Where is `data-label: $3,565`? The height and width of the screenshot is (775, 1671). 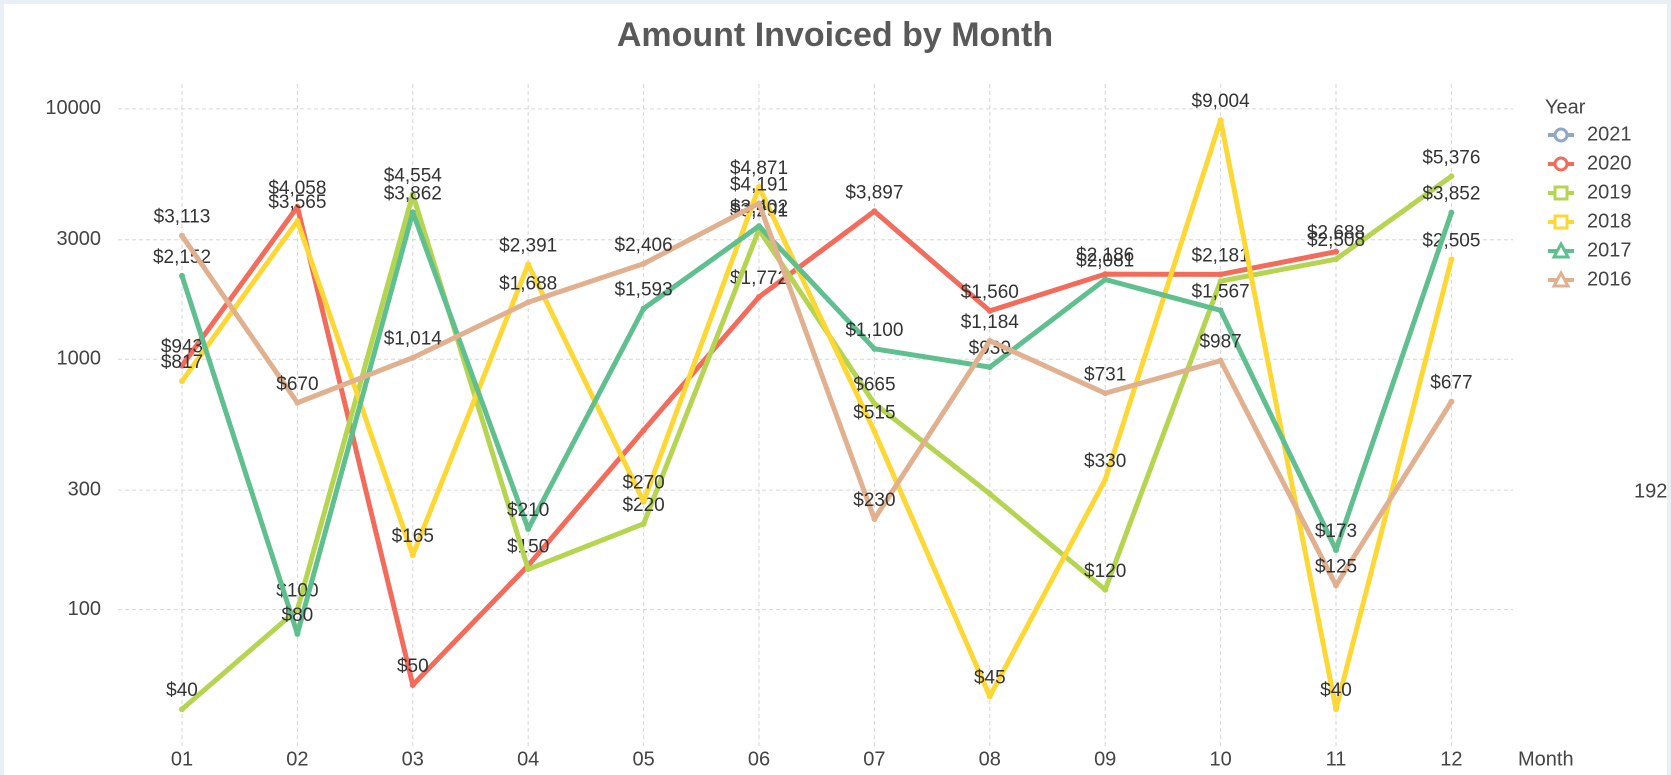 data-label: $3,565 is located at coordinates (297, 202).